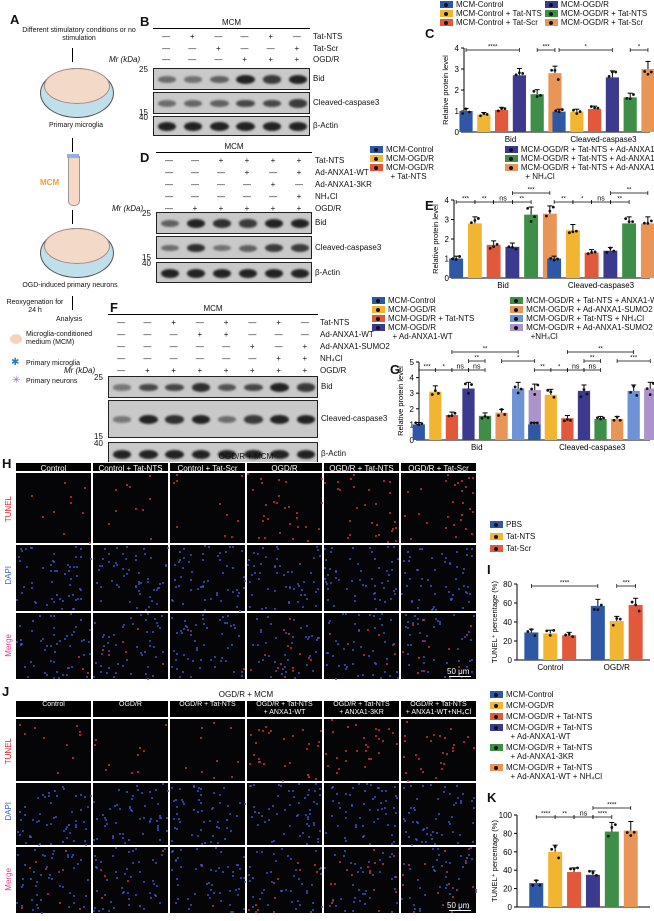 The width and height of the screenshot is (654, 921). What do you see at coordinates (466, 200) in the screenshot?
I see `significance-label: ***` at bounding box center [466, 200].